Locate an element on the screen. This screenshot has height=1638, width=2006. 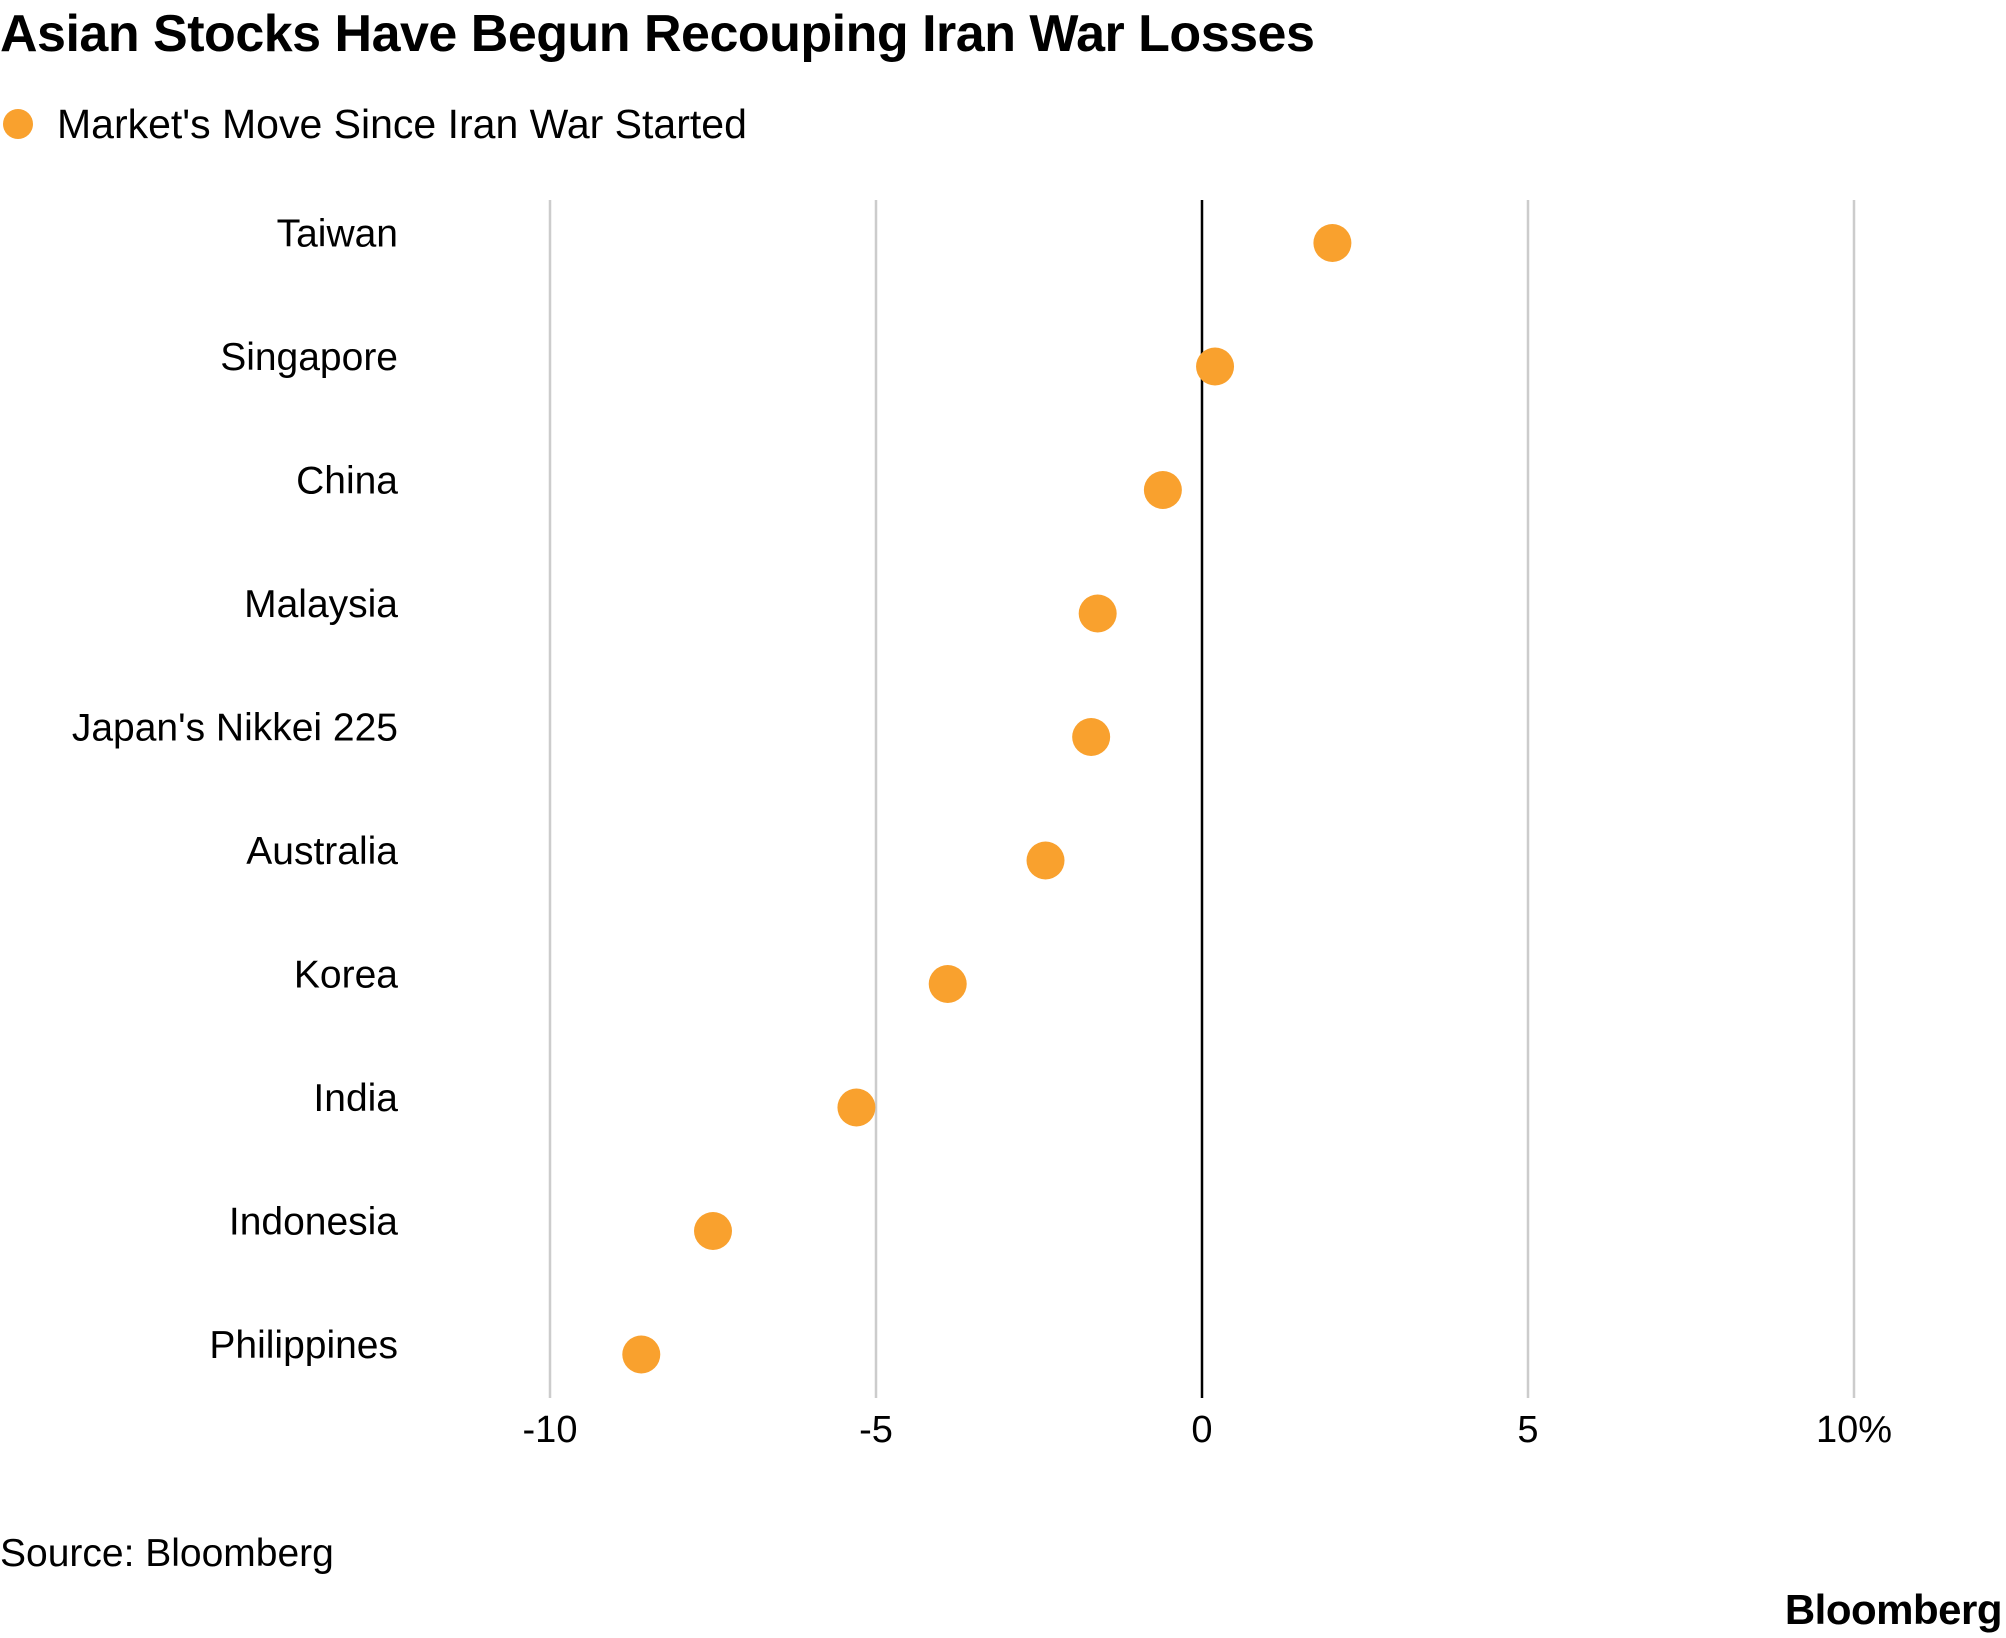
x-tick-label: 10% is located at coordinates (1854, 1430).